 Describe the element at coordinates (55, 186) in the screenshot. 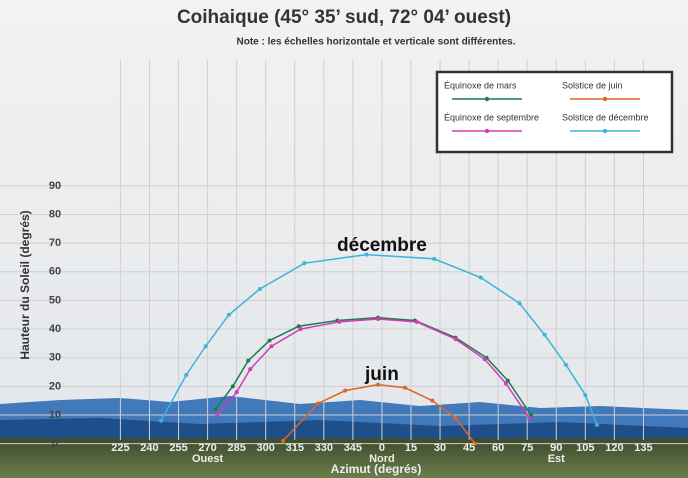

I see `y-tick-label: 90` at that location.